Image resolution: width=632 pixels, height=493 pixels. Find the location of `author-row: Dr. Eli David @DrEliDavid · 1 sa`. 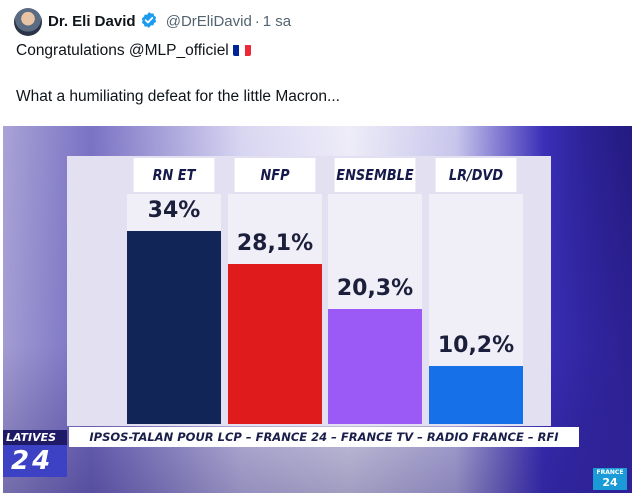

author-row: Dr. Eli David @DrEliDavid · 1 sa is located at coordinates (169, 23).